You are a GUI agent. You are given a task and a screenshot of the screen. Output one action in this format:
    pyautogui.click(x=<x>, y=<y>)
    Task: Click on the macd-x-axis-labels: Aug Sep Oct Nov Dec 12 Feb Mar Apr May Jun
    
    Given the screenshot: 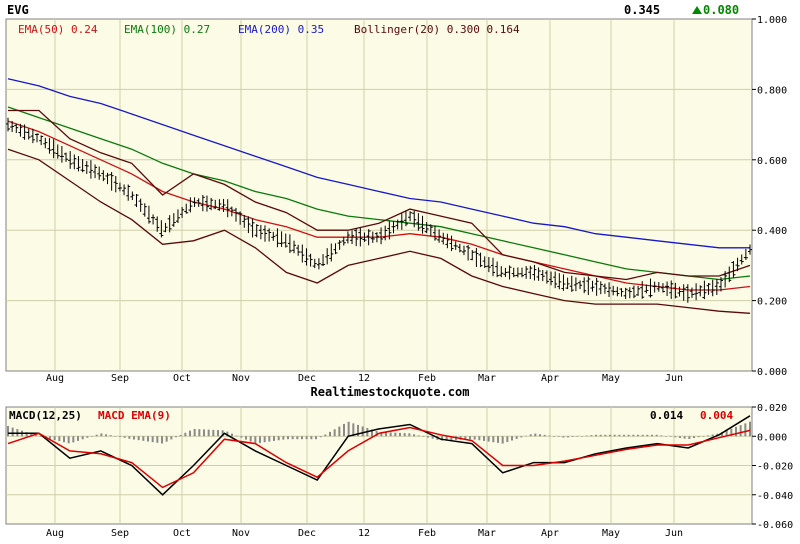 What is the action you would take?
    pyautogui.click(x=364, y=533)
    